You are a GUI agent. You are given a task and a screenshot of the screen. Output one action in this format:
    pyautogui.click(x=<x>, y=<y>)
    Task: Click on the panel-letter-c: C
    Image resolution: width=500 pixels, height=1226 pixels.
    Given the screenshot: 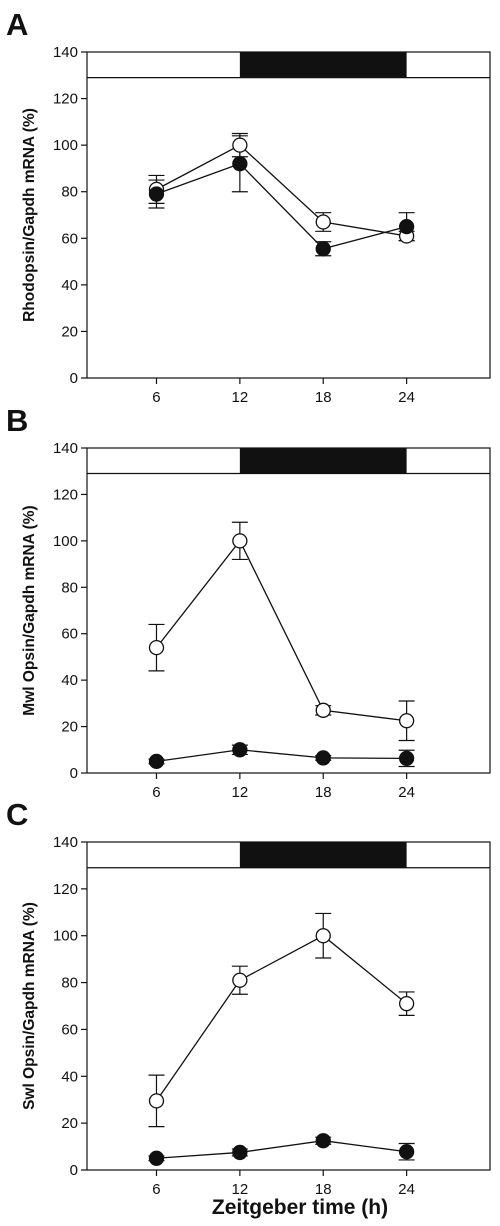 What is the action you would take?
    pyautogui.click(x=17, y=814)
    